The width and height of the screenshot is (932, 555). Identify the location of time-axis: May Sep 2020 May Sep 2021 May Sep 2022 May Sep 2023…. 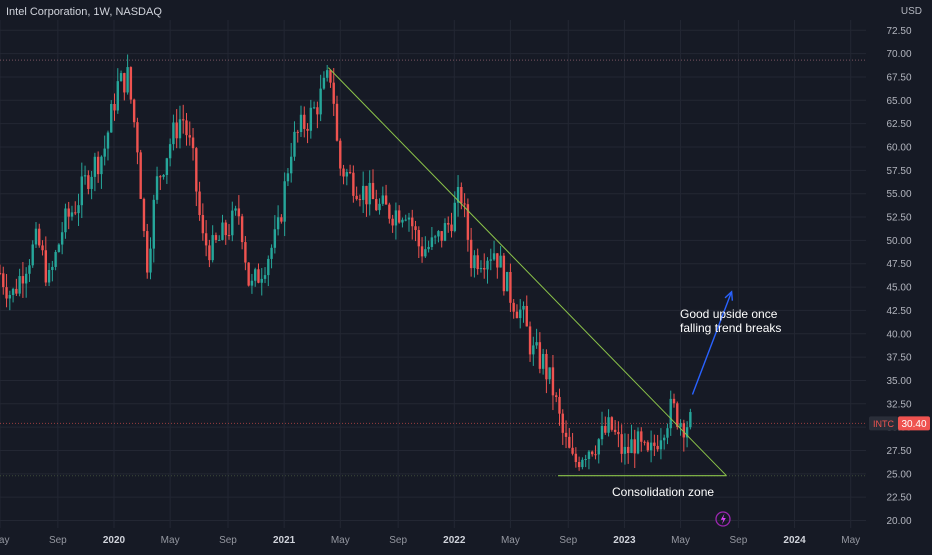
(430, 540).